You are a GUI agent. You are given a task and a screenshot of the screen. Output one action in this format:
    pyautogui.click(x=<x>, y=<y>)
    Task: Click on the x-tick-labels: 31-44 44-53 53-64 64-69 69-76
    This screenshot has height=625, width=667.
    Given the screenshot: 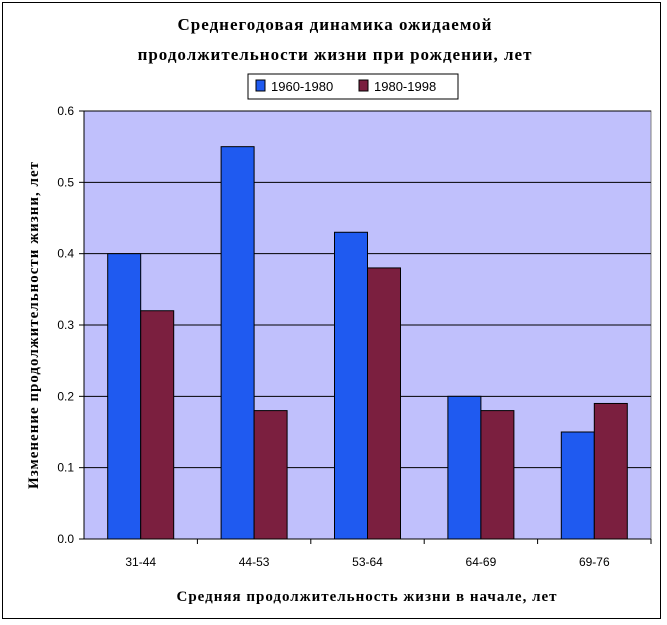 What is the action you would take?
    pyautogui.click(x=367, y=562)
    